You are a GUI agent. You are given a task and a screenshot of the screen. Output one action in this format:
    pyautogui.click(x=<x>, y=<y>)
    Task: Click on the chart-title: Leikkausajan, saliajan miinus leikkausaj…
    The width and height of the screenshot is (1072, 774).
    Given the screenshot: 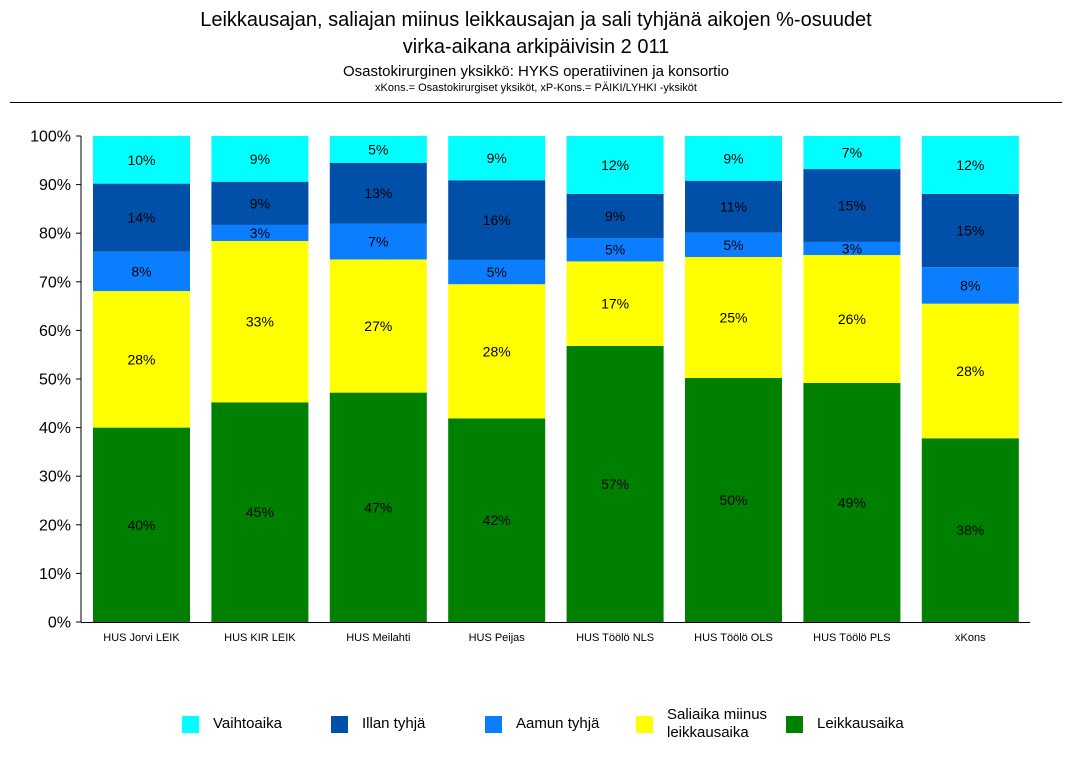 What is the action you would take?
    pyautogui.click(x=536, y=20)
    